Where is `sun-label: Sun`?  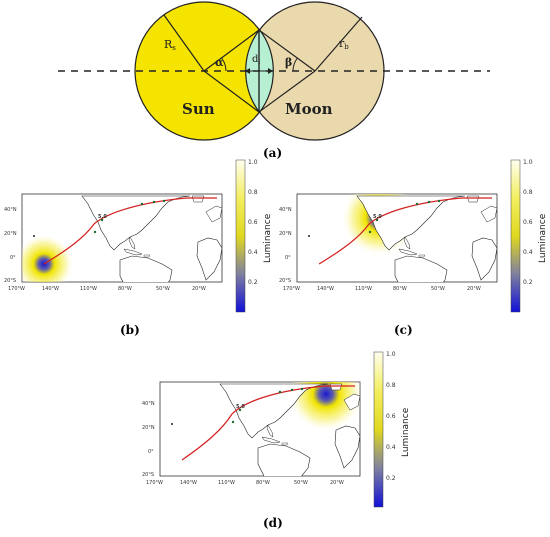 sun-label: Sun is located at coordinates (198, 109).